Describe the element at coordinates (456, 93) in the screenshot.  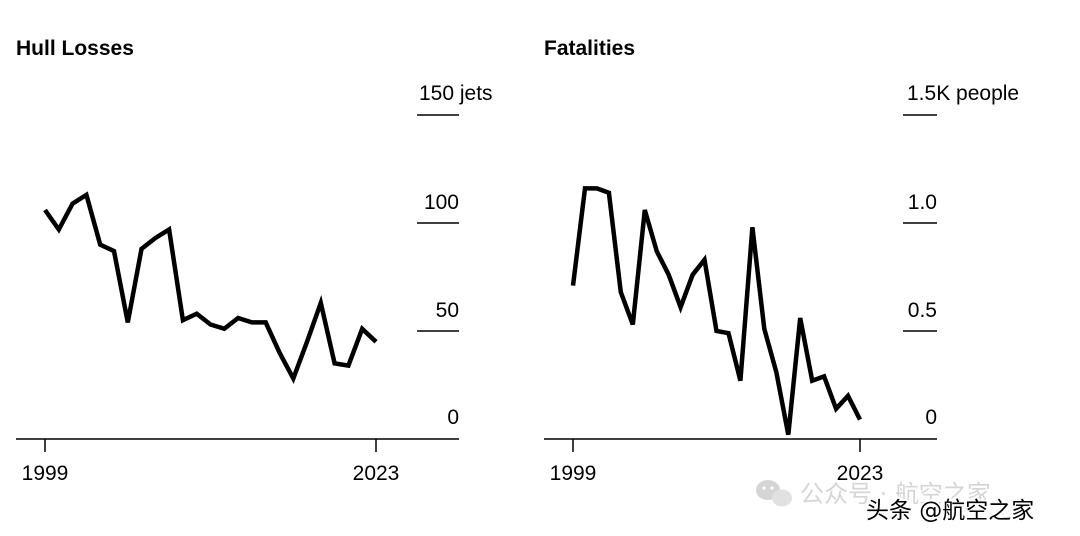
I see `y-tick-label: 150 jets` at that location.